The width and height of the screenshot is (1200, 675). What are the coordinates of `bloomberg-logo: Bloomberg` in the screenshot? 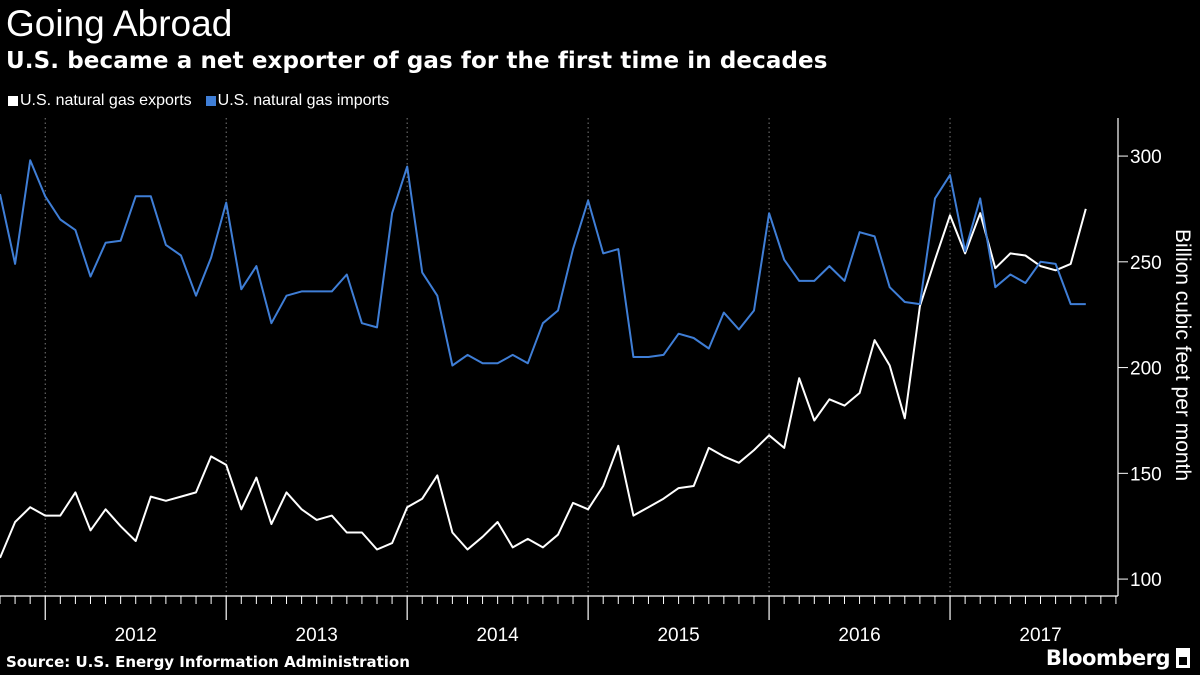 It's located at (1108, 658).